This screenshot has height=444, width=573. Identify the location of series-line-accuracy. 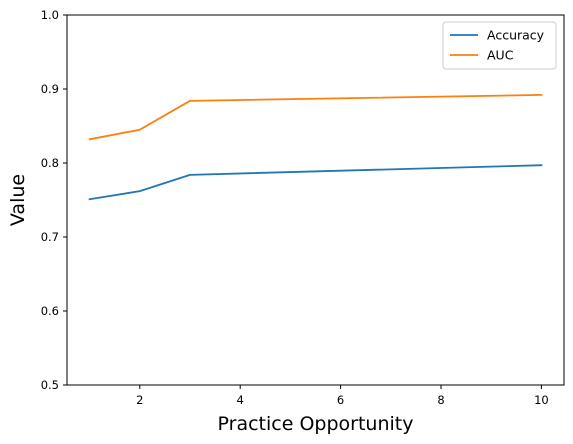
(315, 182).